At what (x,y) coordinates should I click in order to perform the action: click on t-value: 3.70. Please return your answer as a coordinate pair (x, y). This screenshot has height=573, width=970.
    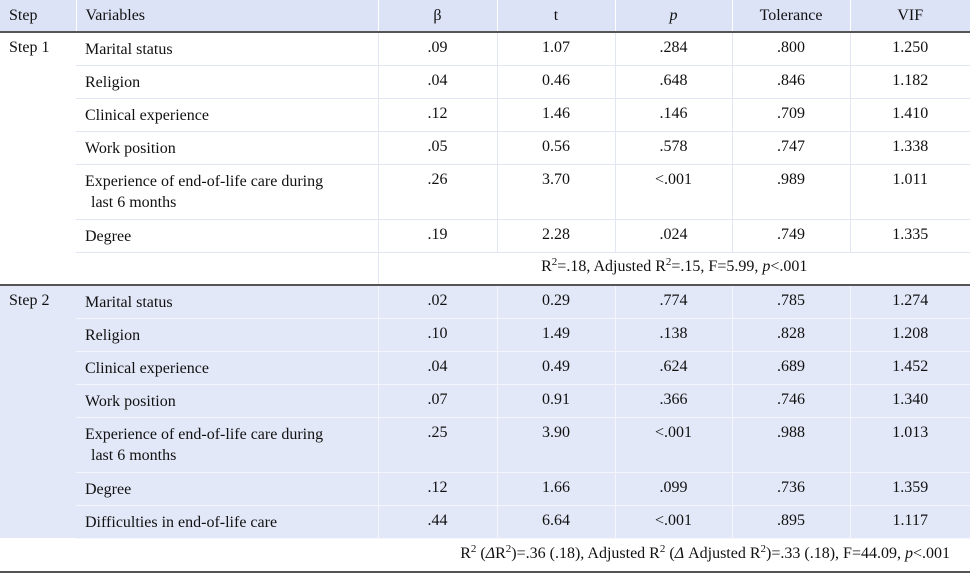
    Looking at the image, I should click on (555, 192).